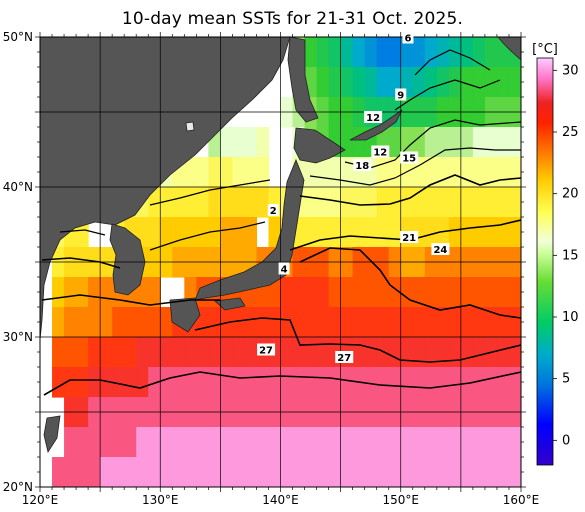 This screenshot has width=585, height=512. Describe the element at coordinates (160, 500) in the screenshot. I see `lon-tick-label: 130°E` at that location.